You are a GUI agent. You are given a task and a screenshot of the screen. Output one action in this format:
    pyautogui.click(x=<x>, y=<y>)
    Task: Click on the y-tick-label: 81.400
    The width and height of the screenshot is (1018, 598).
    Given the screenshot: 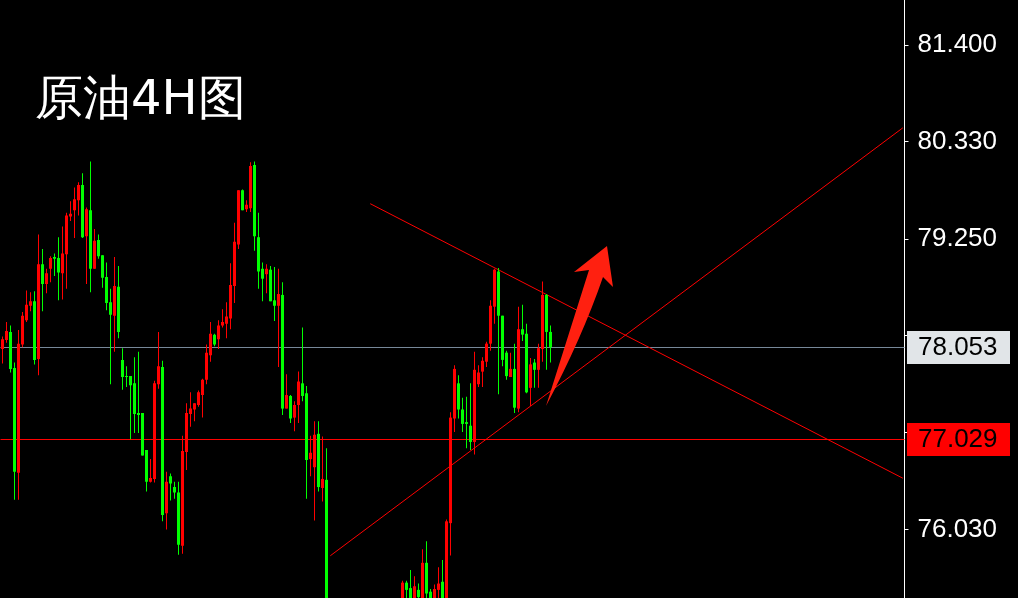 What is the action you would take?
    pyautogui.click(x=957, y=43)
    